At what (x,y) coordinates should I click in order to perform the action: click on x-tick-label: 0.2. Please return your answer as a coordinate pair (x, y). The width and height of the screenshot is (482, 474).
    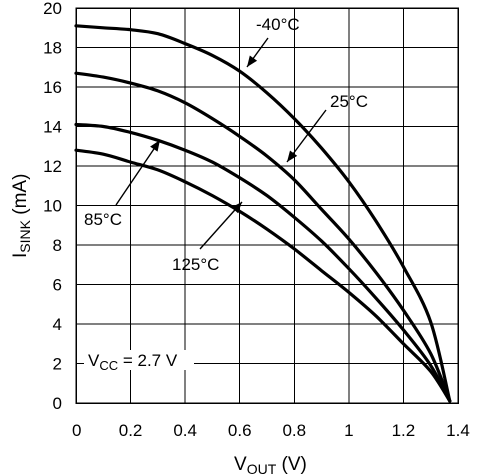
    Looking at the image, I should click on (131, 430).